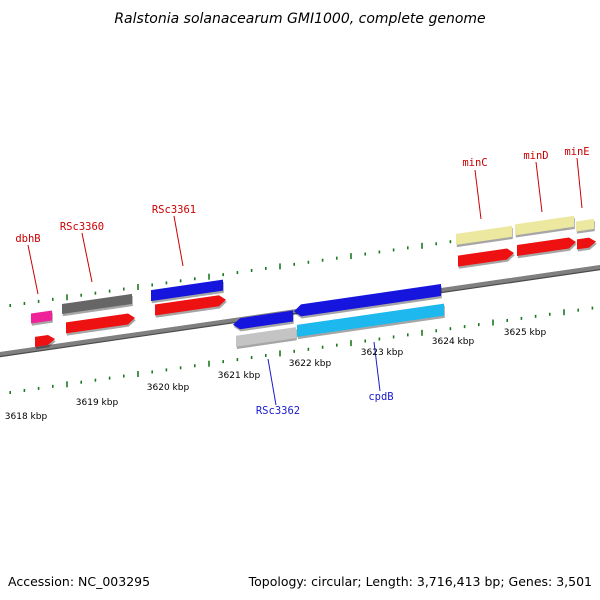  Describe the element at coordinates (370, 320) in the screenshot. I see `feature-cpdB-gene` at that location.